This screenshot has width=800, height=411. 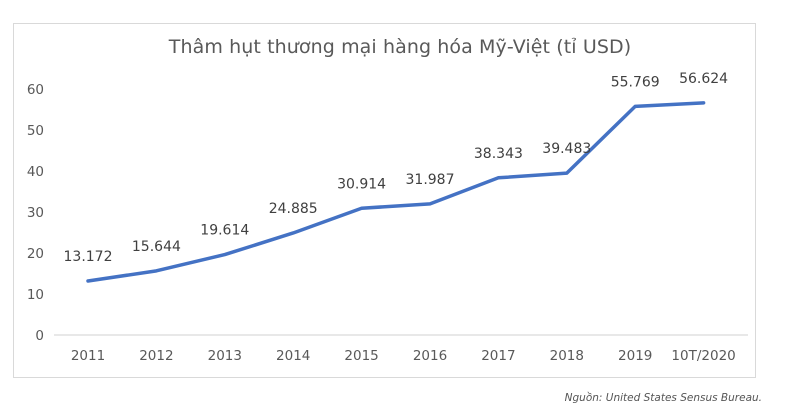 I want to click on y-tick-label: 40, so click(x=35, y=172).